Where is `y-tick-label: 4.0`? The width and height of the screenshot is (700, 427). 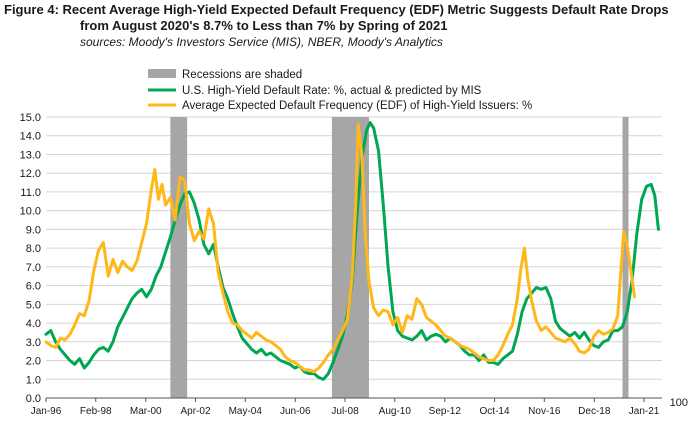
y-tick-label: 4.0 is located at coordinates (33, 324).